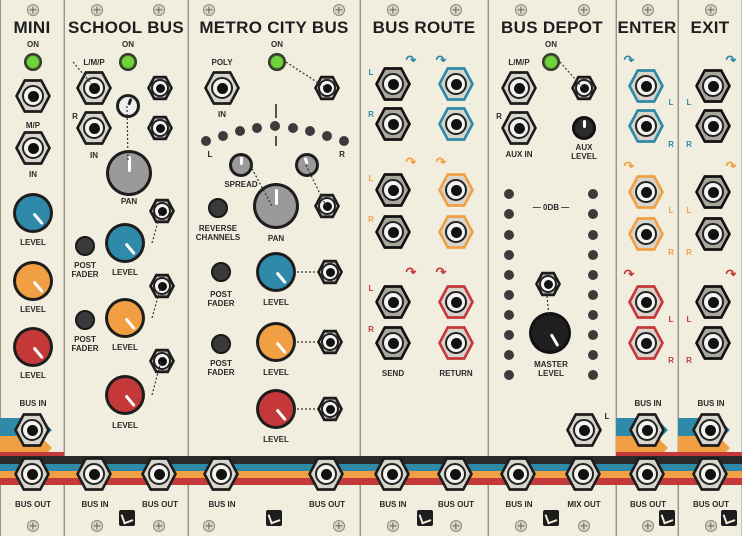 This screenshot has width=742, height=536. I want to click on send-l-jack-red, so click(393, 302).